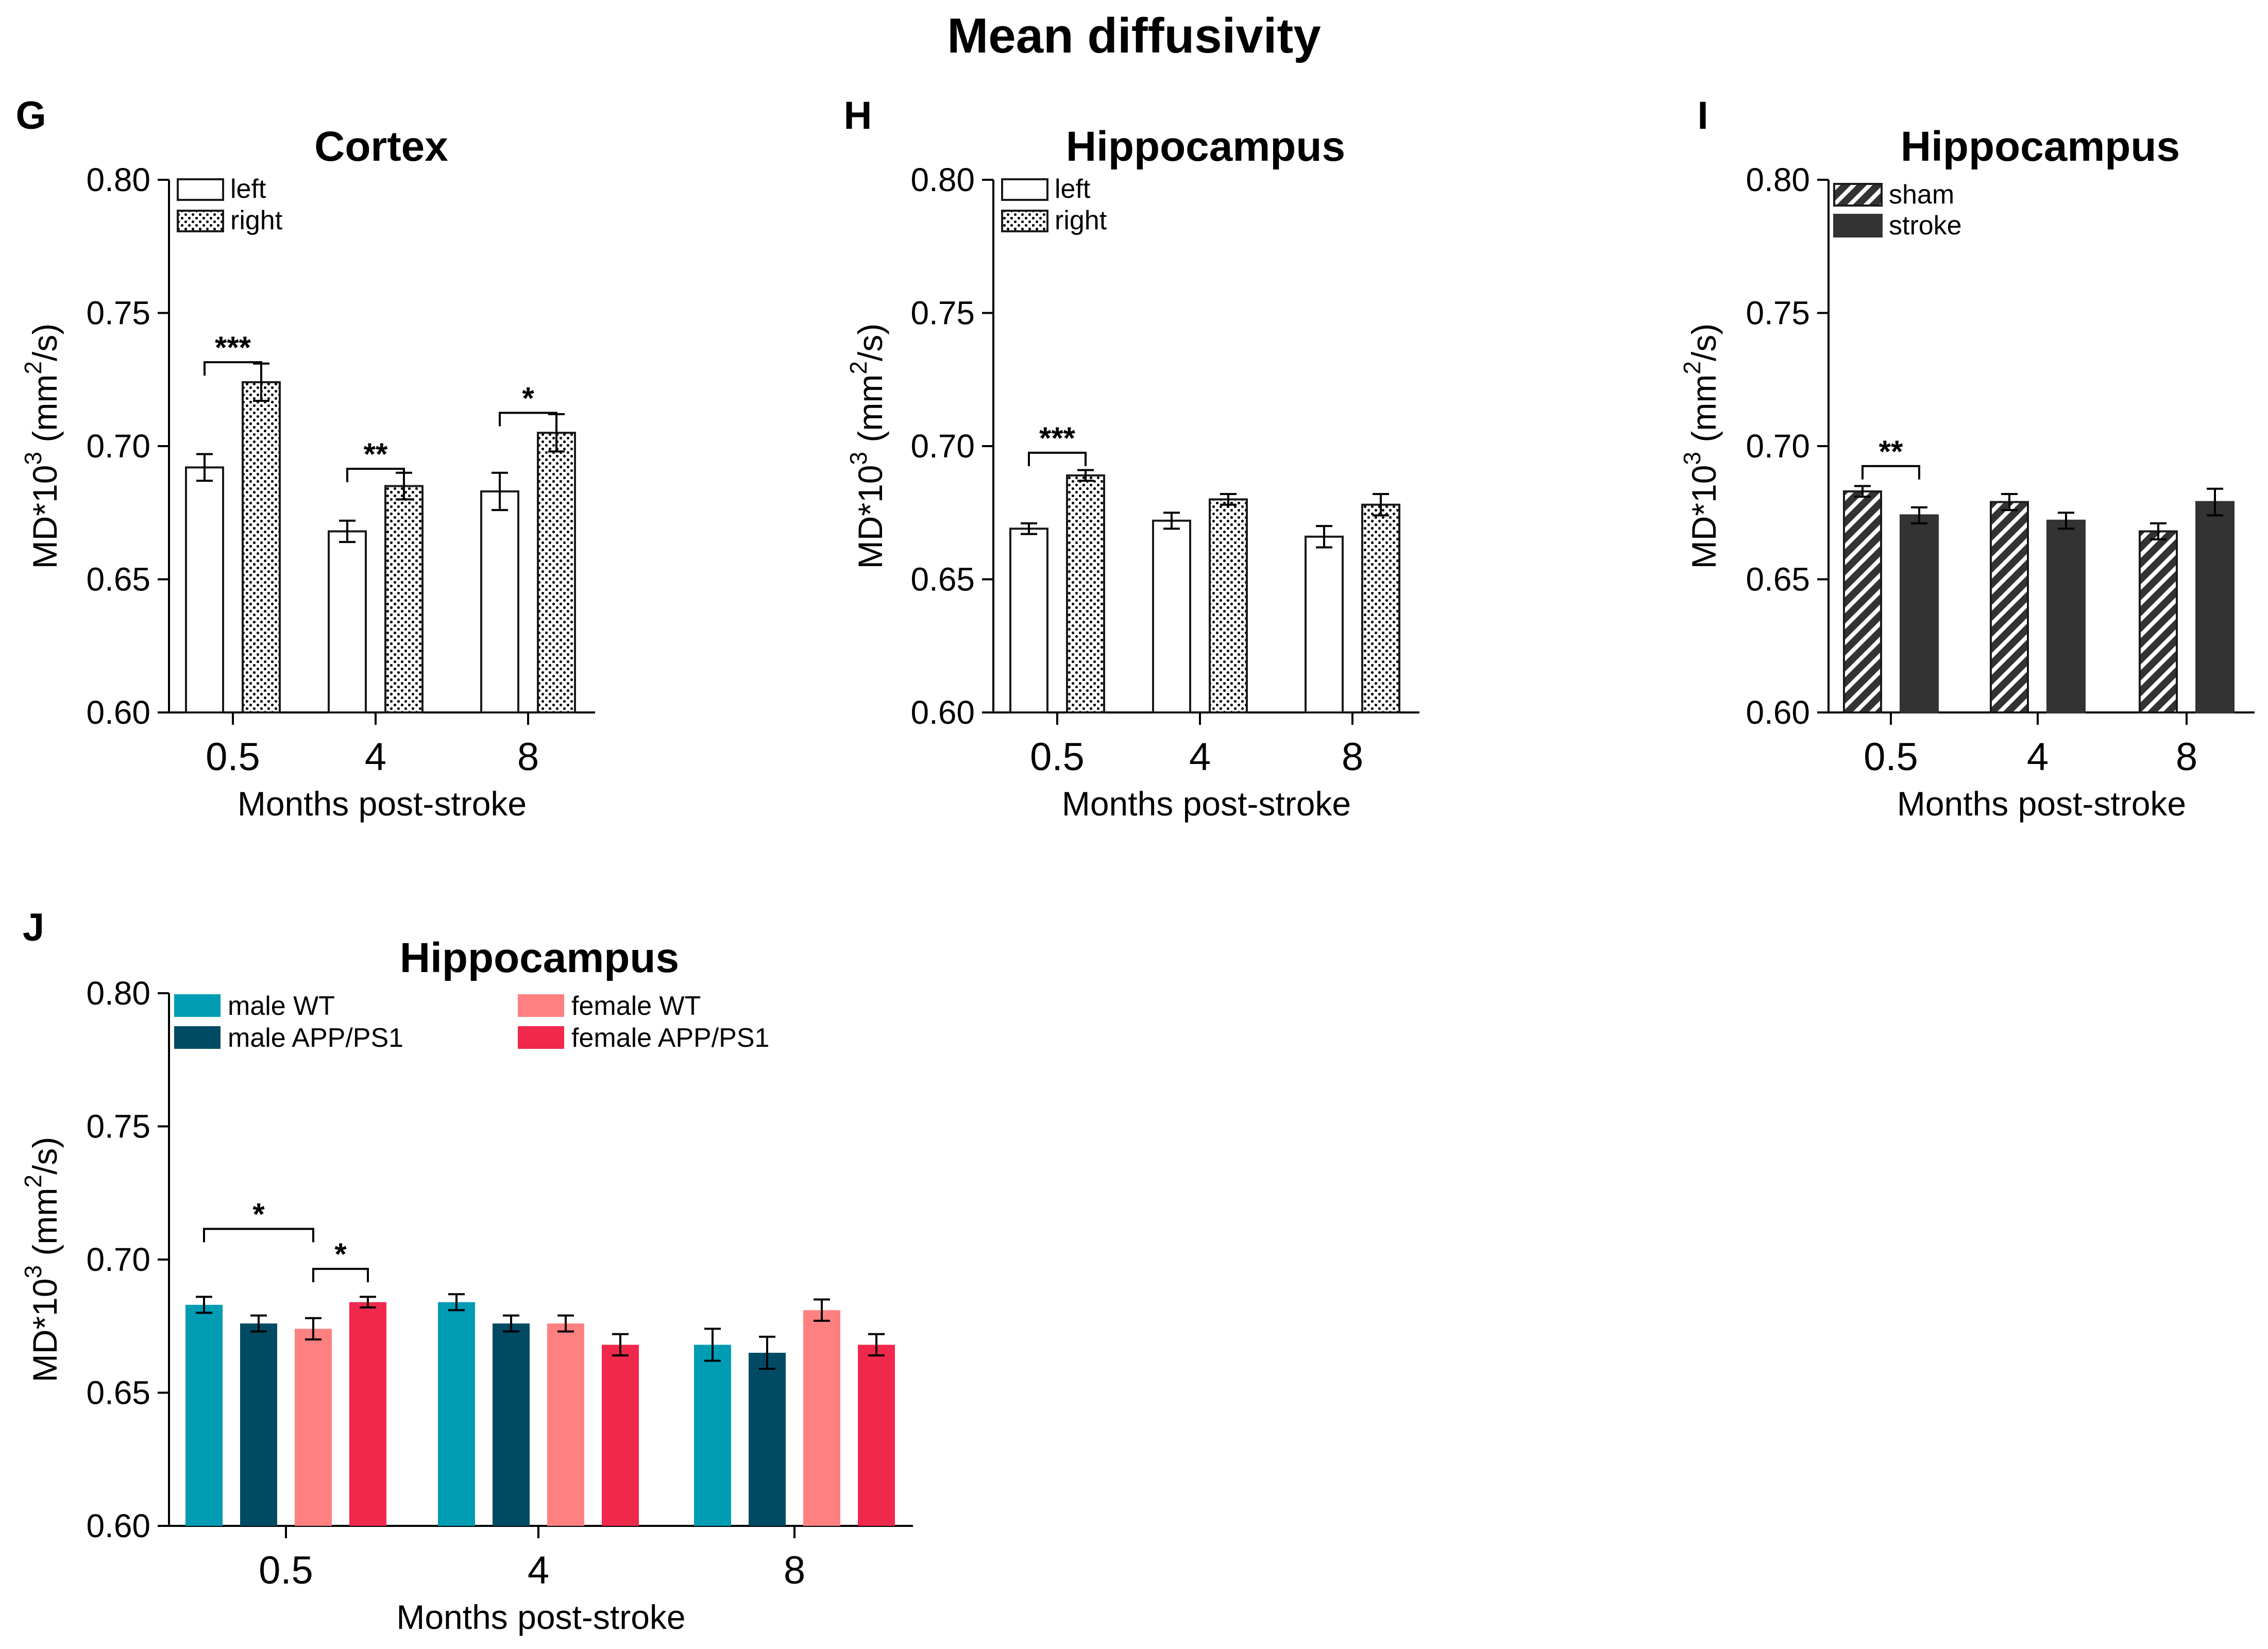 Image resolution: width=2268 pixels, height=1649 pixels. Describe the element at coordinates (1205, 146) in the screenshot. I see `chart-title: Hippocampus` at that location.